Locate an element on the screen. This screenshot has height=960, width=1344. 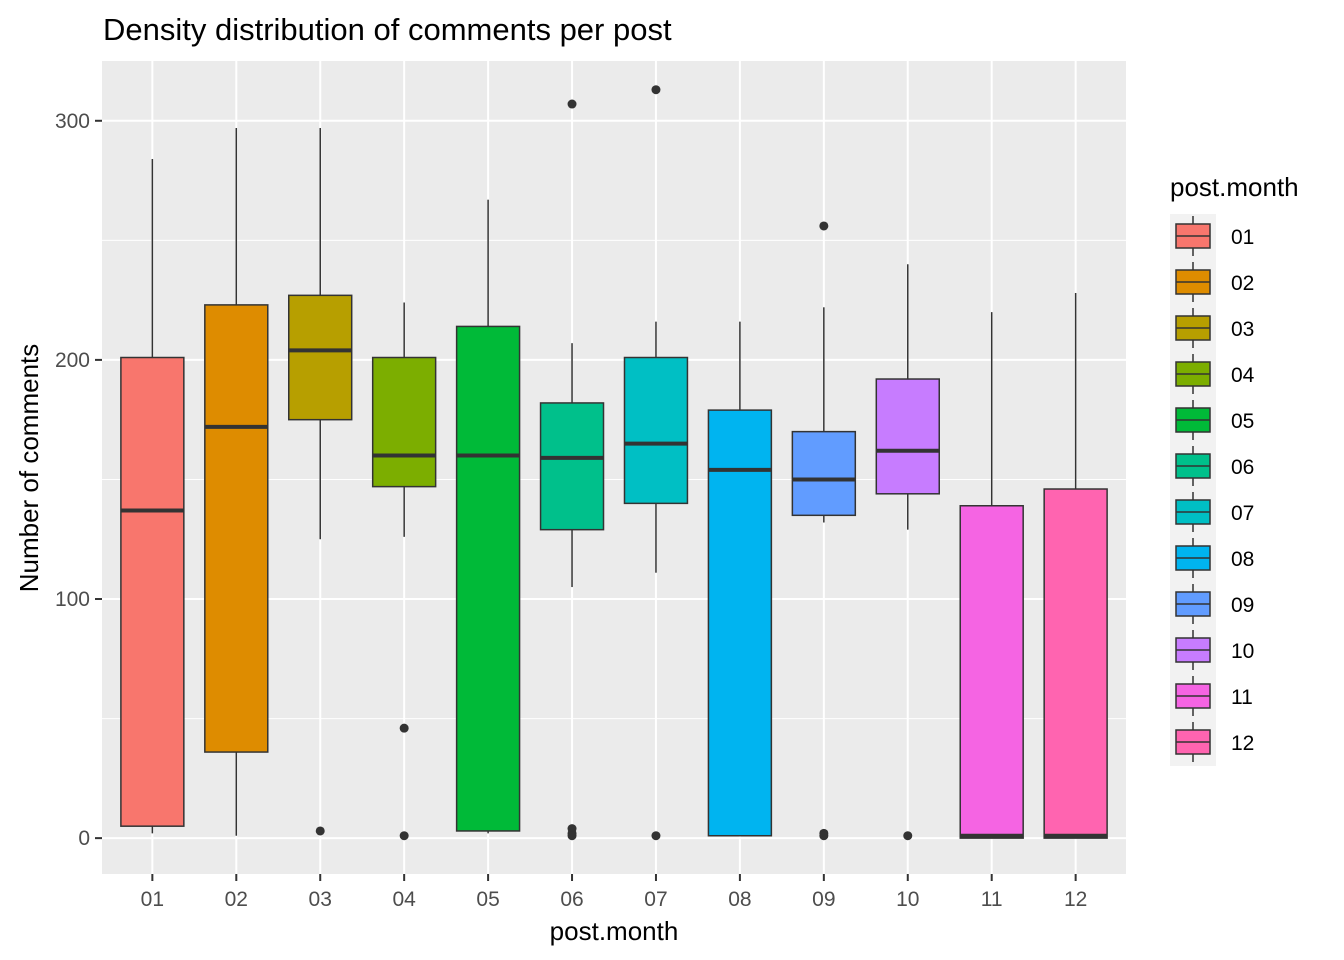
legend-label: 05 is located at coordinates (1242, 421).